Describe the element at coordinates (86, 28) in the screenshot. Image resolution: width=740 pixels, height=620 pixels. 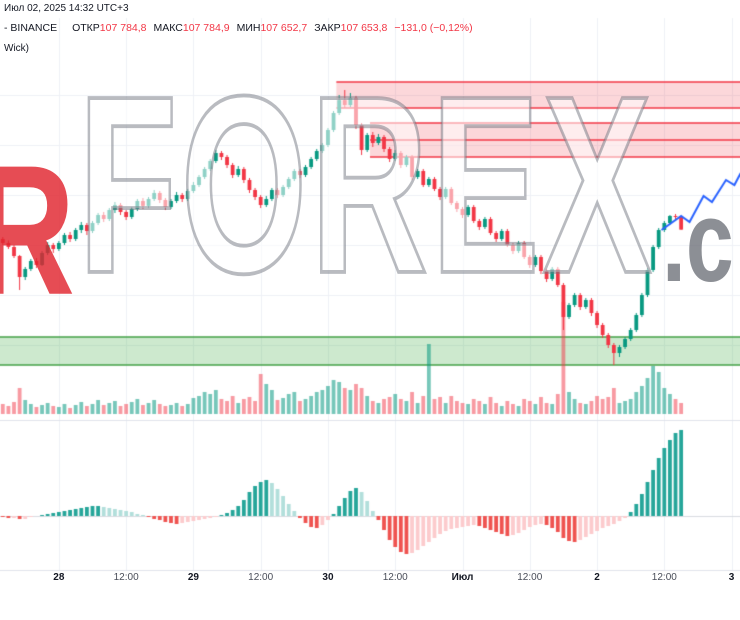
I see `ohlc-label: ОТКР` at that location.